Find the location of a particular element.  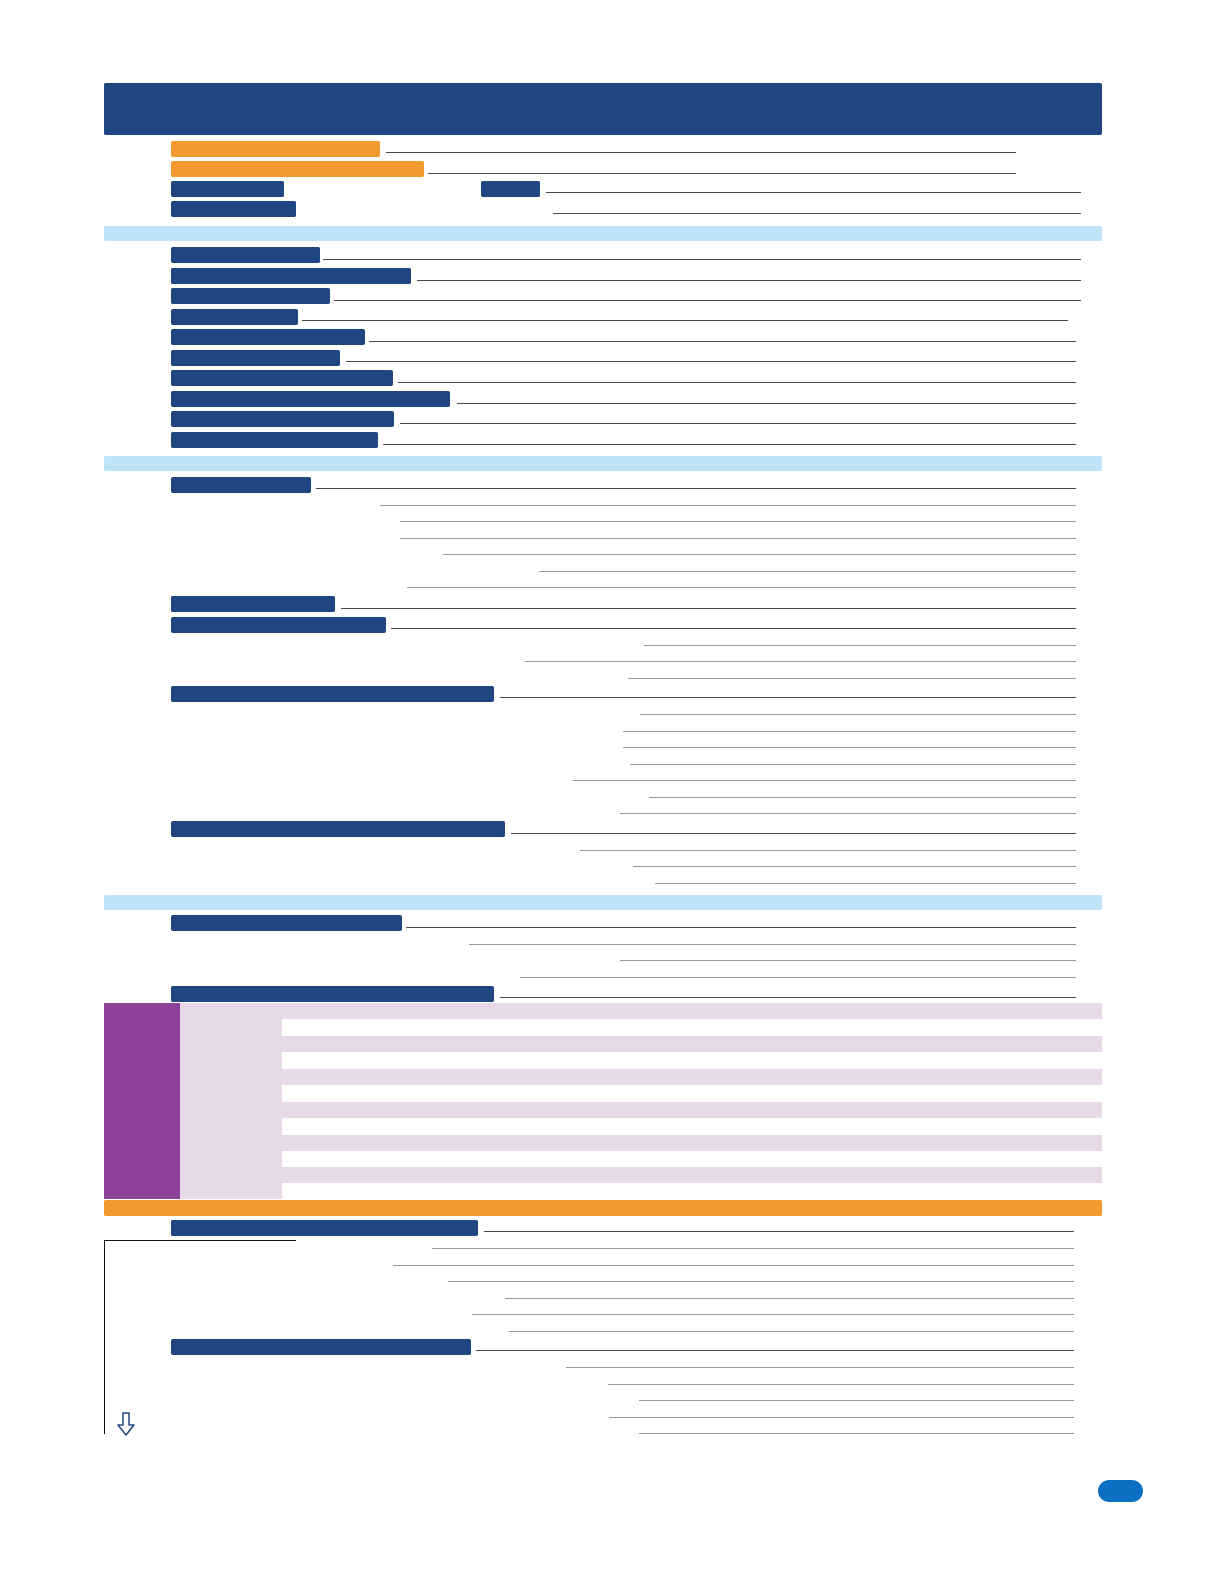

navy-label-short is located at coordinates (510, 189).